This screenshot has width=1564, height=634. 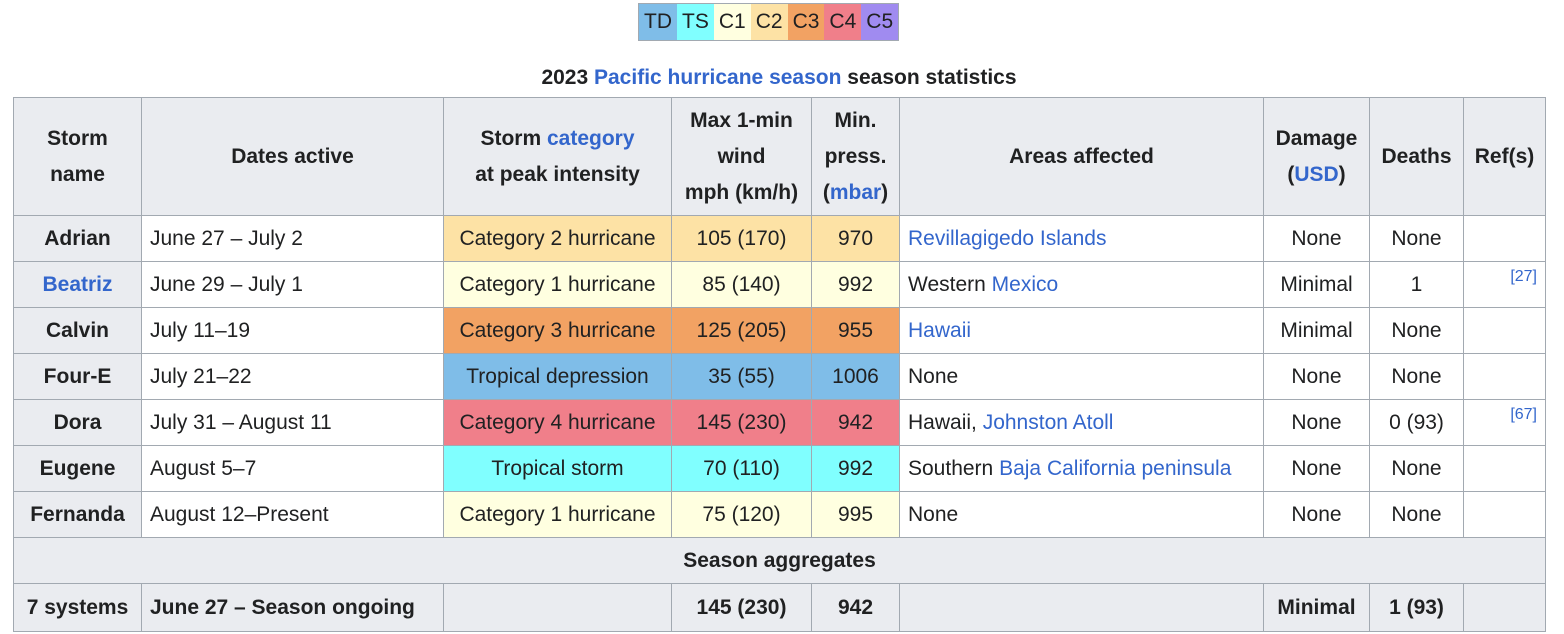 I want to click on header-wind: Max 1-min wind mph (km/h), so click(x=741, y=156).